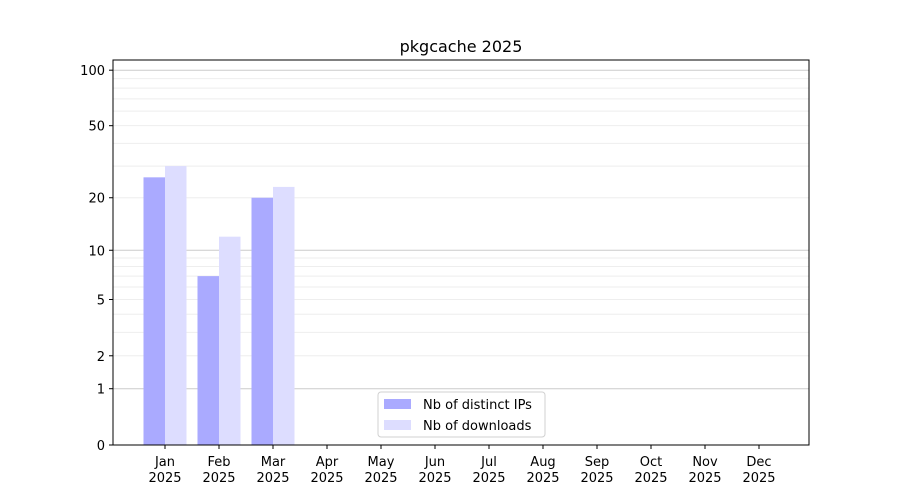 The image size is (900, 500). What do you see at coordinates (101, 300) in the screenshot?
I see `y-tick-label: 5` at bounding box center [101, 300].